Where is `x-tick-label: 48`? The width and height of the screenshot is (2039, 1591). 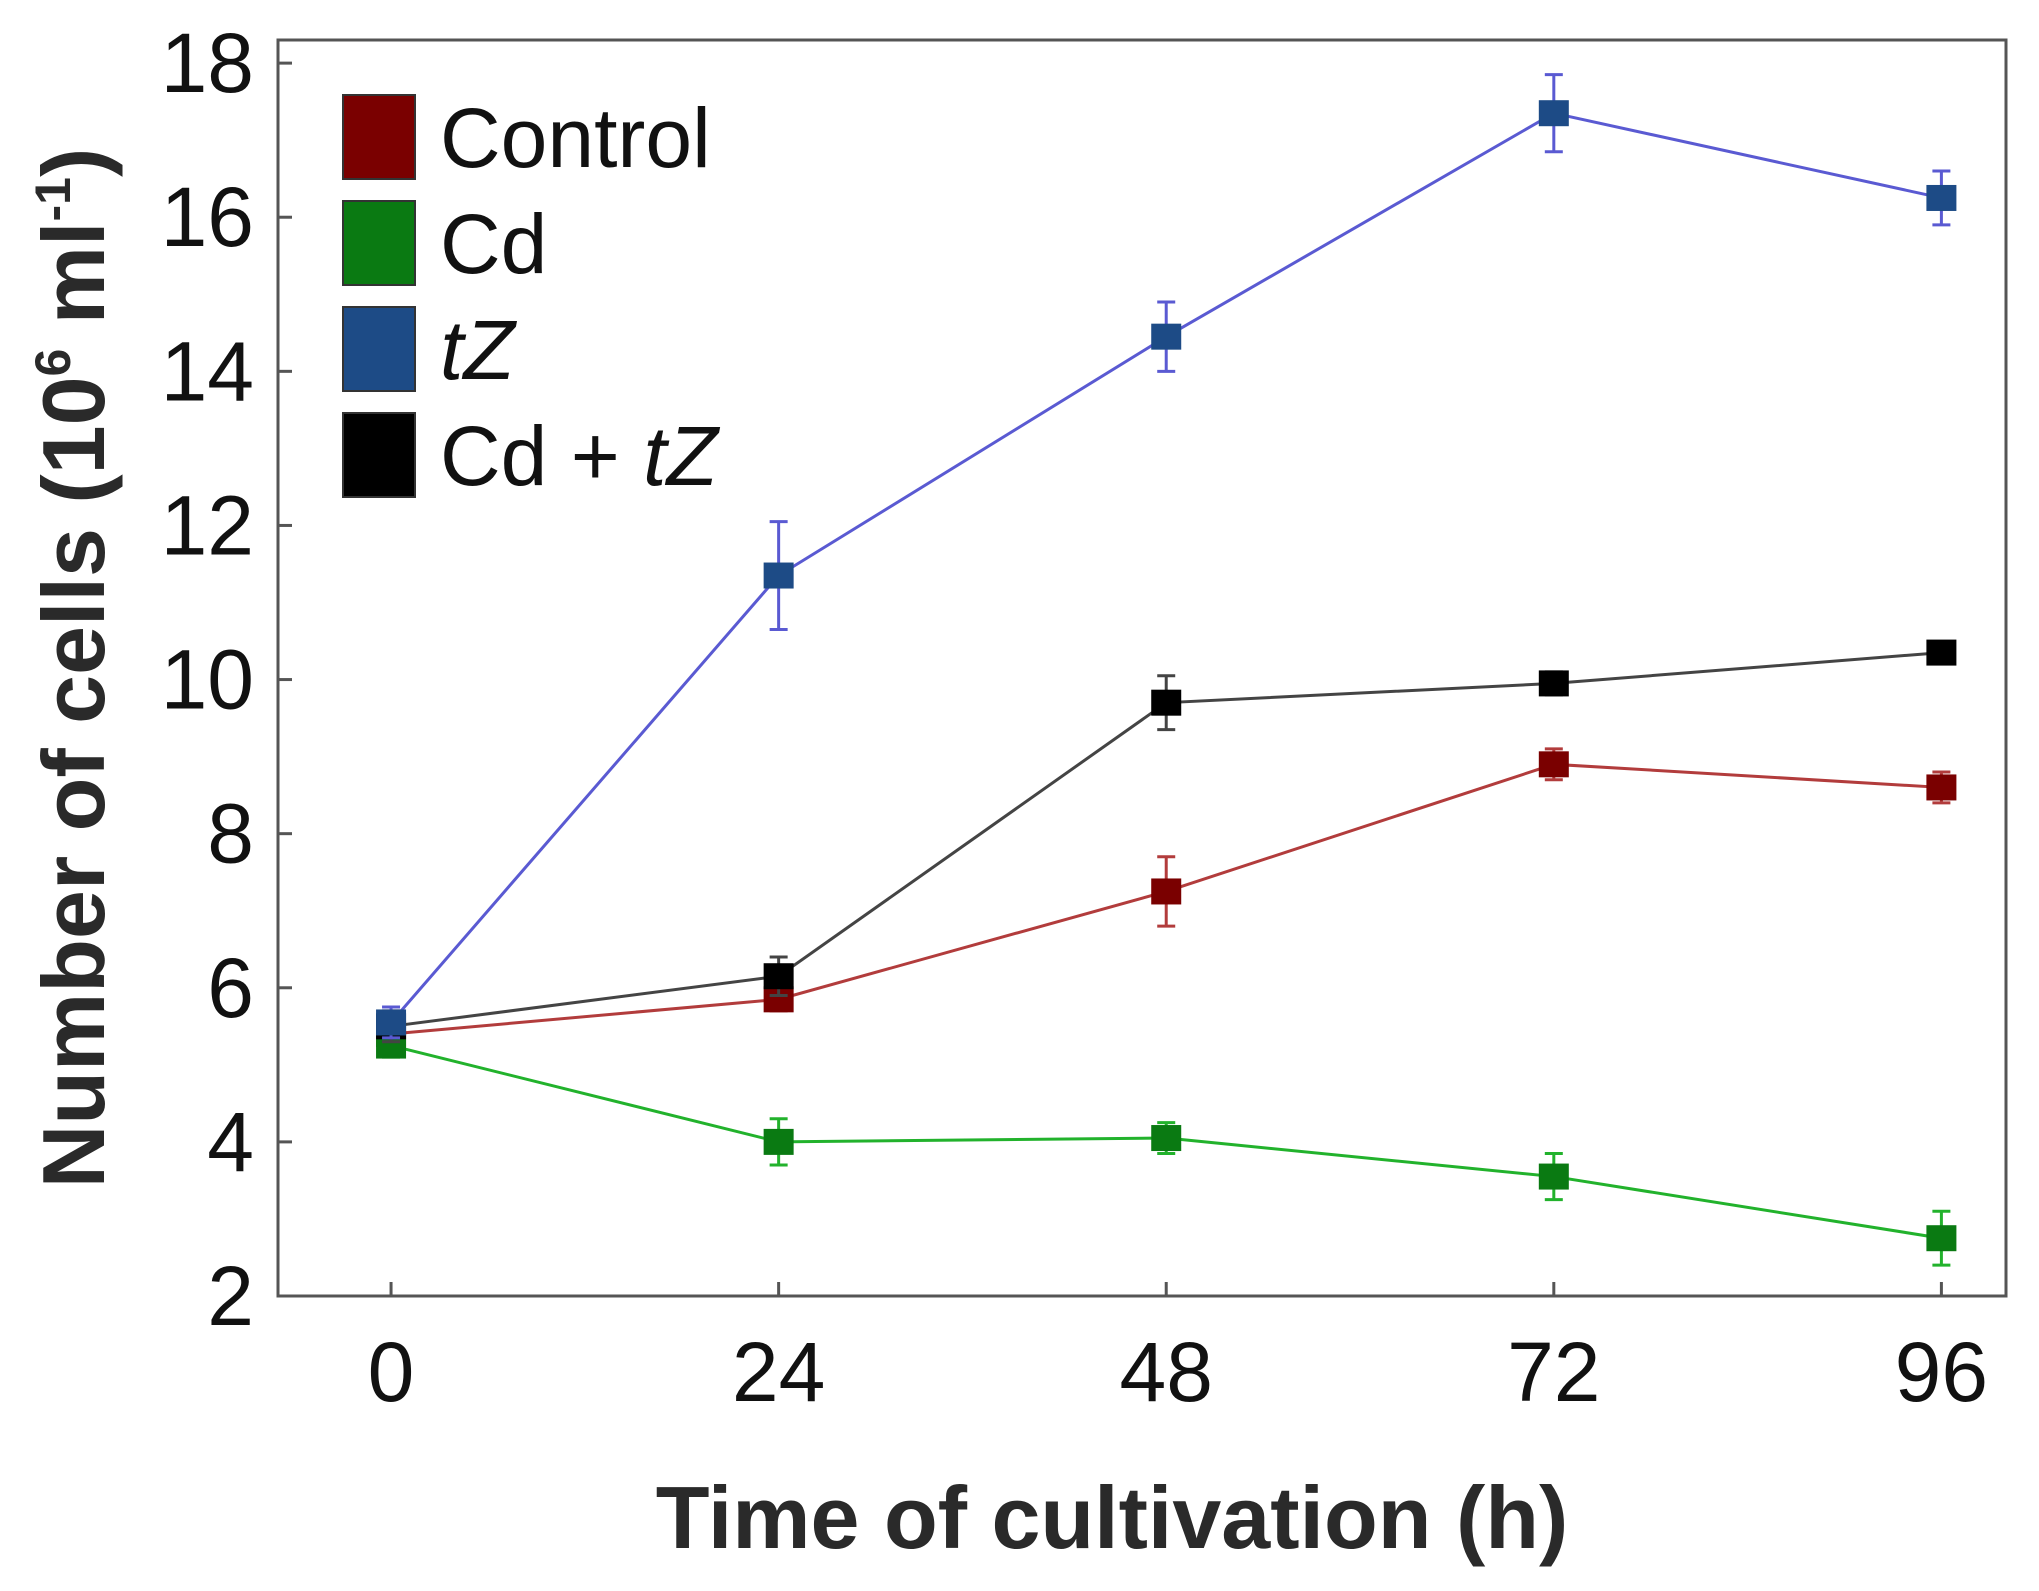 x-tick-label: 48 is located at coordinates (1166, 1372).